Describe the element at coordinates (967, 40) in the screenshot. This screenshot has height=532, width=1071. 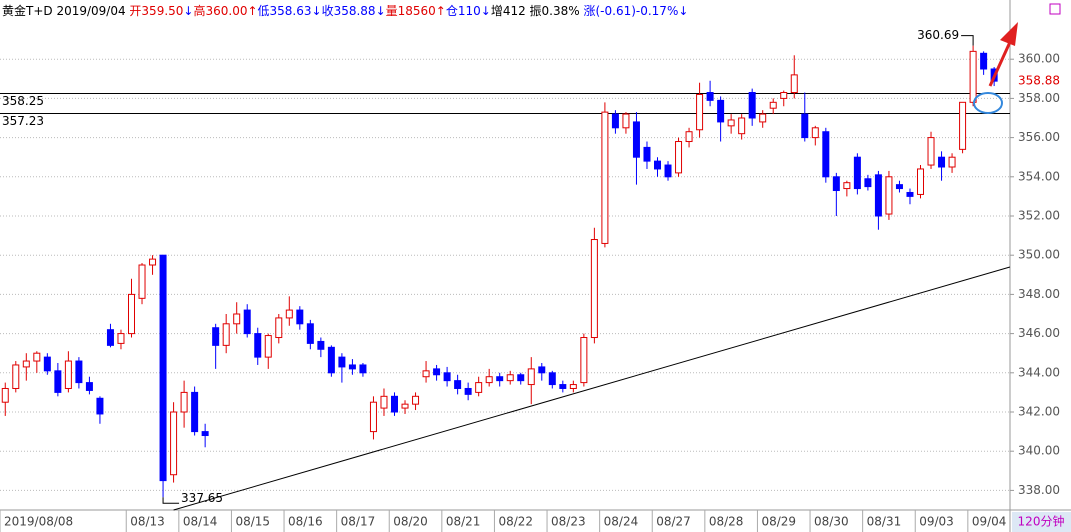
I see `high-leader` at that location.